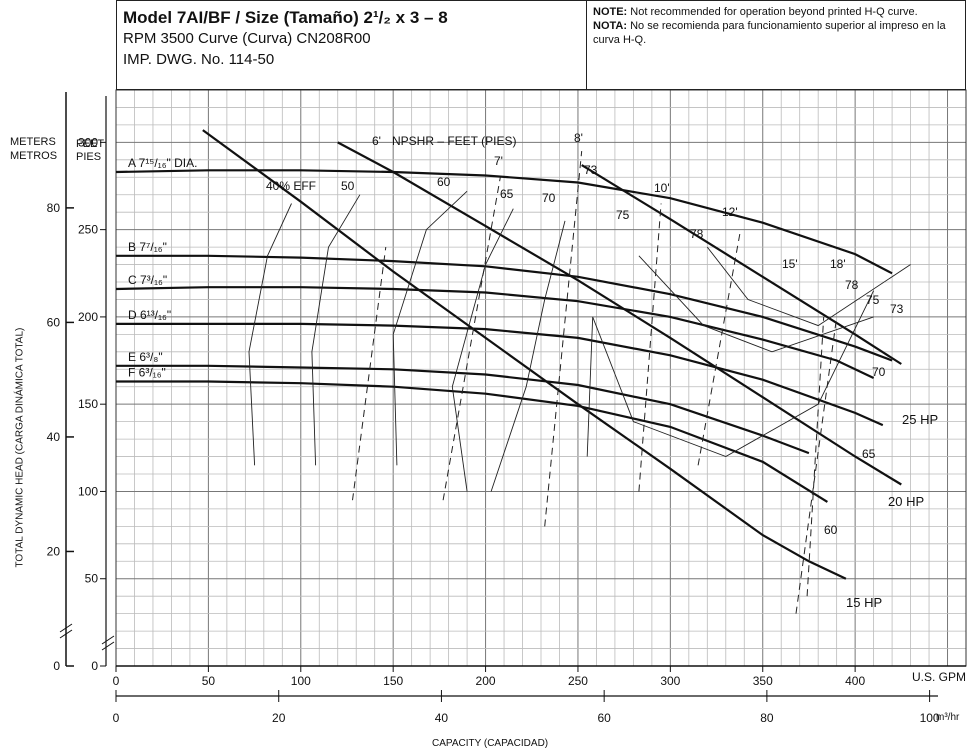 This screenshot has height=753, width=967. Describe the element at coordinates (767, 718) in the screenshot. I see `m3hr-tick-label: 80` at that location.